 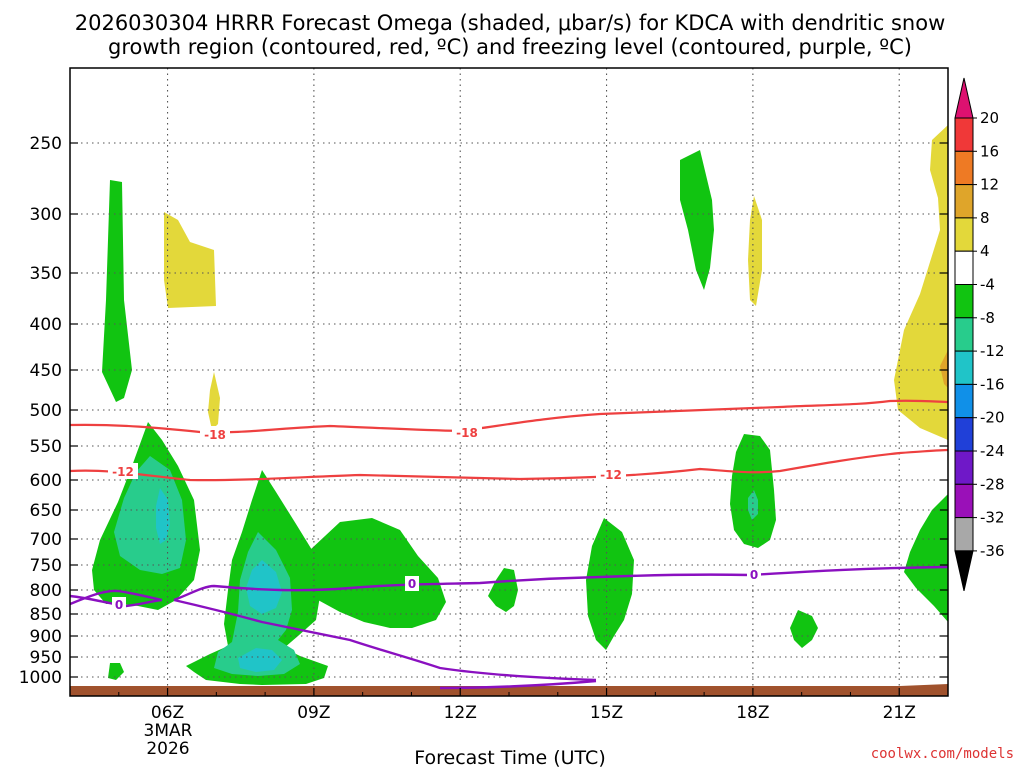 I want to click on x-axis: 06Z 09Z 12Z 15Z 18Z 21Z, so click(x=517, y=705).